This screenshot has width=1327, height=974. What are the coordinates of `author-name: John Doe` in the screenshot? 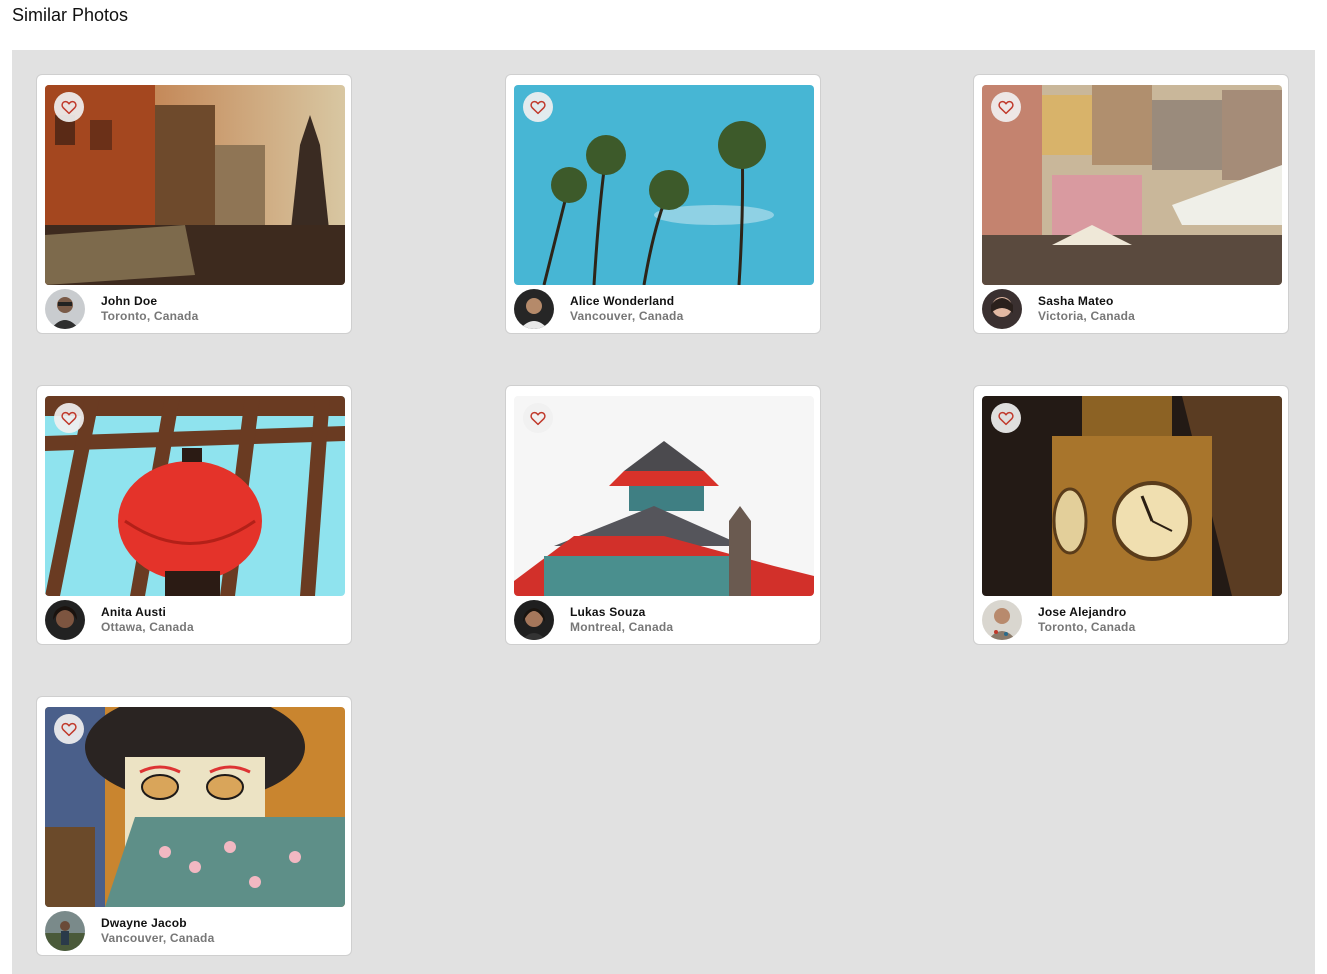 It's located at (129, 301).